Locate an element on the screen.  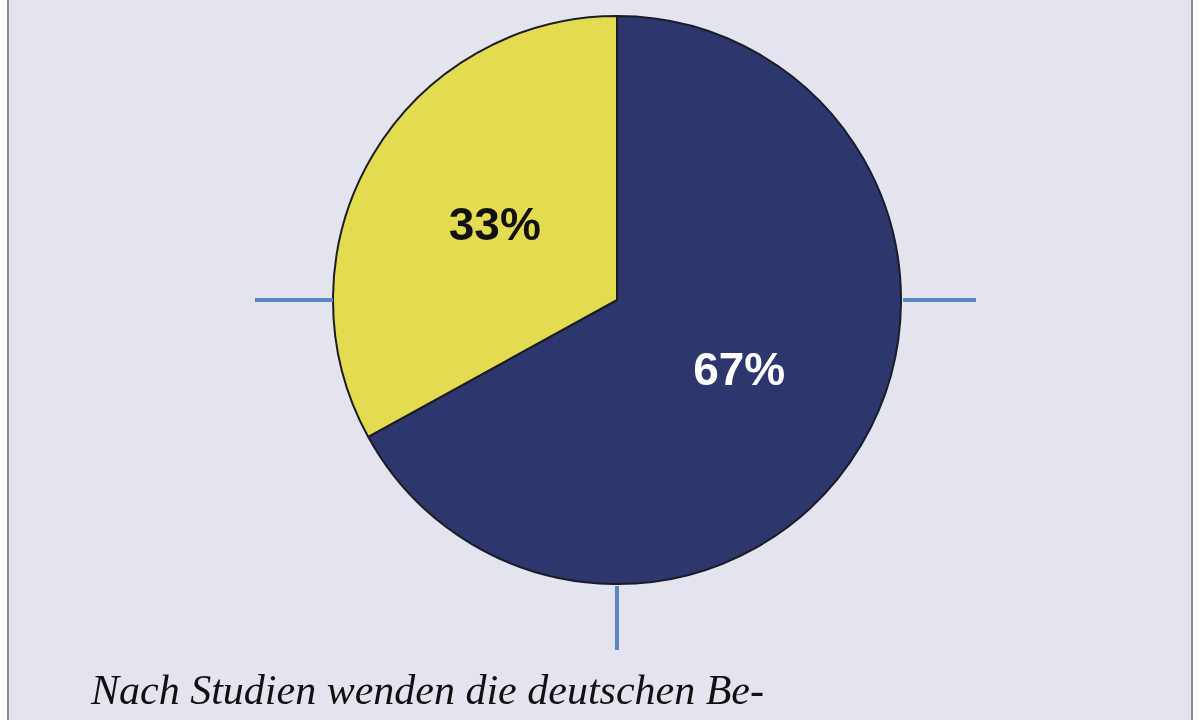
text: Nach Studien wenden die deutschen Be- is located at coordinates (428, 690).